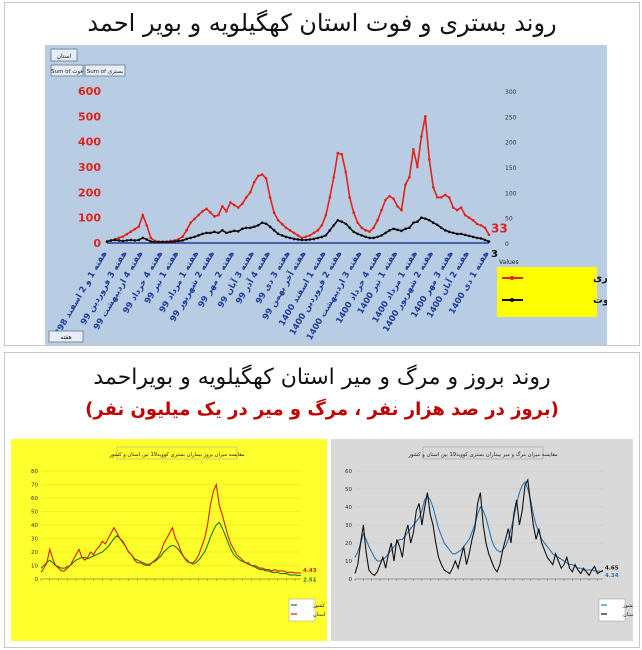 This screenshot has height=650, width=642. I want to click on y-tick-left: 200, so click(89, 192).